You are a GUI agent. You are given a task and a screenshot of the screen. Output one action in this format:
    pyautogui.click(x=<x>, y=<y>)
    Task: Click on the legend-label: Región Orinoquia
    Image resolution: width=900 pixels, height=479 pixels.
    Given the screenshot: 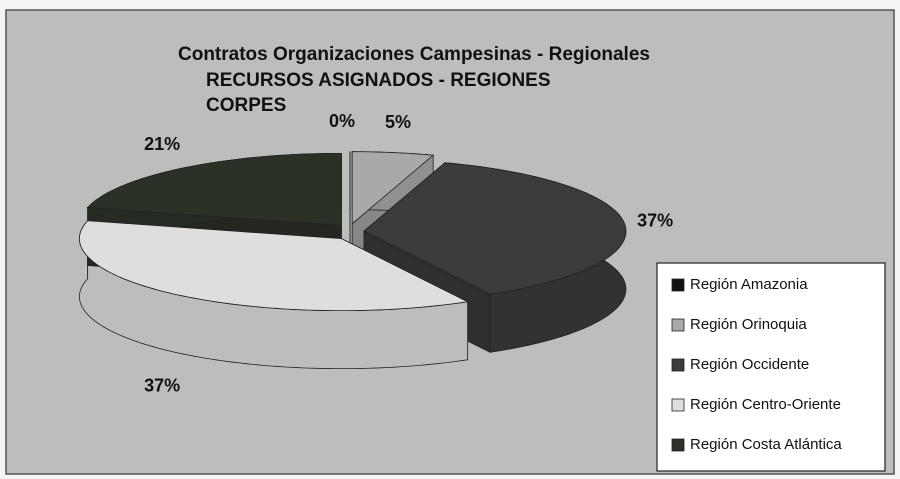 What is the action you would take?
    pyautogui.click(x=748, y=324)
    